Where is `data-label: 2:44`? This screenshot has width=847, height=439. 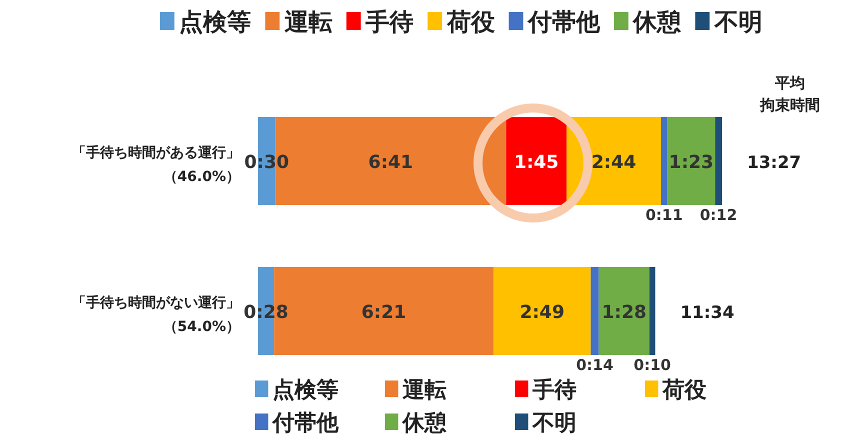 data-label: 2:44 is located at coordinates (613, 162).